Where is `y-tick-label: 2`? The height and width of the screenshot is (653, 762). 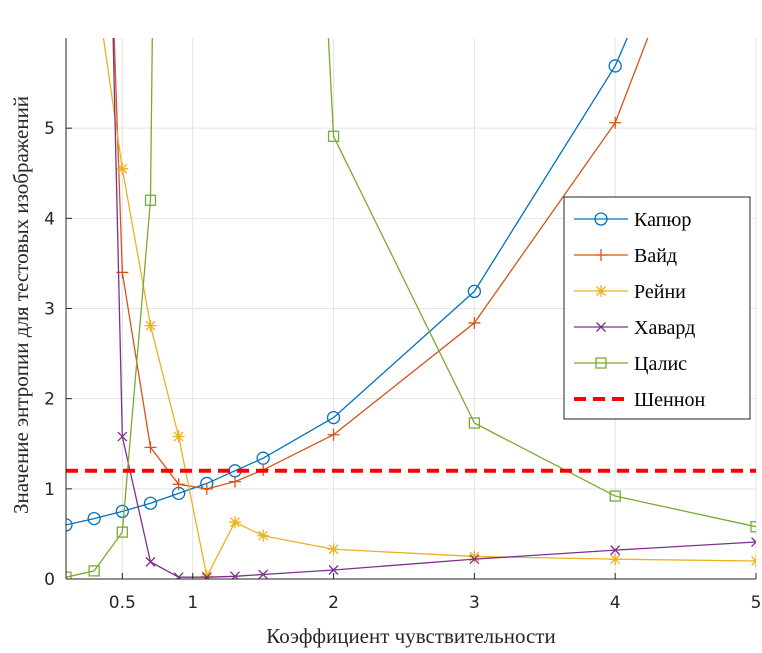
y-tick-label: 2 is located at coordinates (49, 400).